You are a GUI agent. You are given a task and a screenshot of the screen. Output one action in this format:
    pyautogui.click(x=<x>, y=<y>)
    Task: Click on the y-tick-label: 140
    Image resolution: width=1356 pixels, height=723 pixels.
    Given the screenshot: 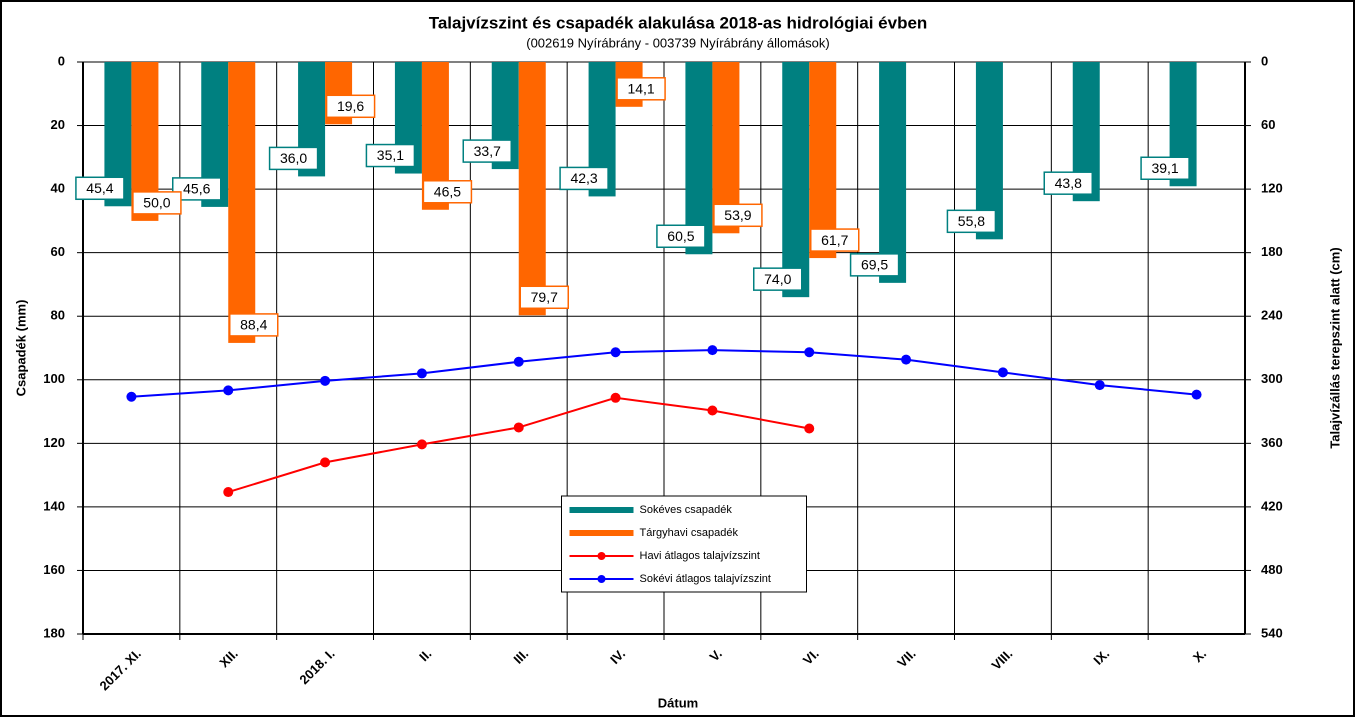 What is the action you would take?
    pyautogui.click(x=54, y=505)
    